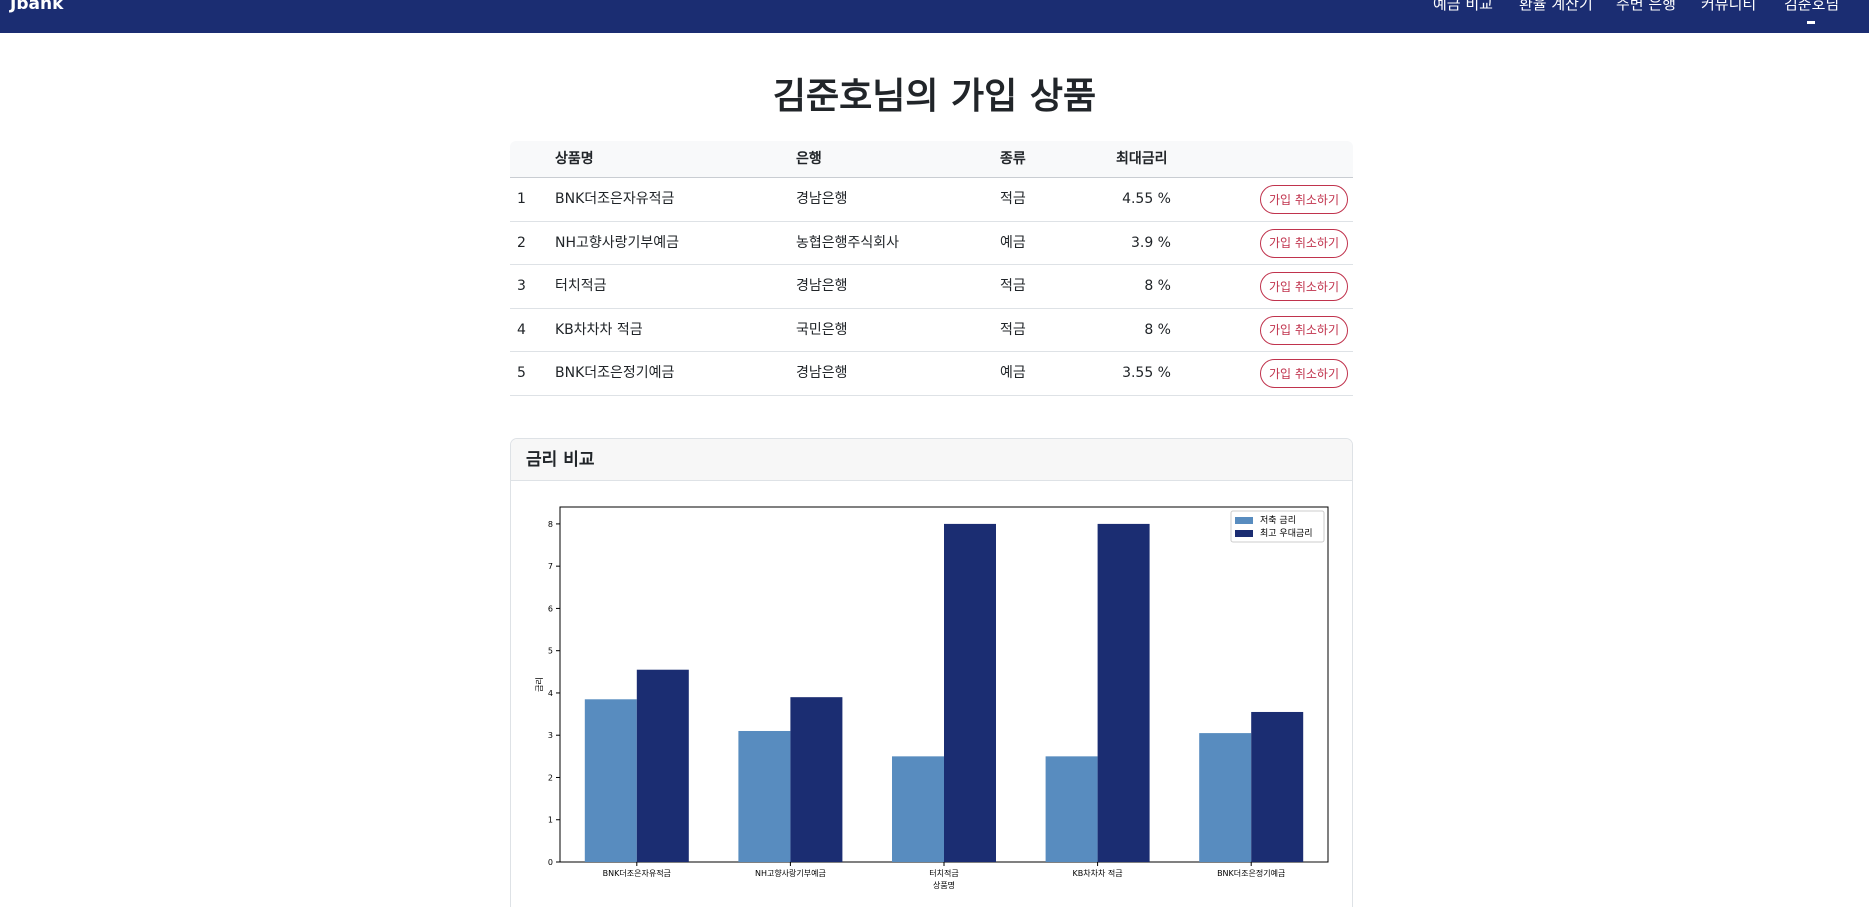 The image size is (1869, 907). I want to click on nav-active-indicator, so click(1811, 22).